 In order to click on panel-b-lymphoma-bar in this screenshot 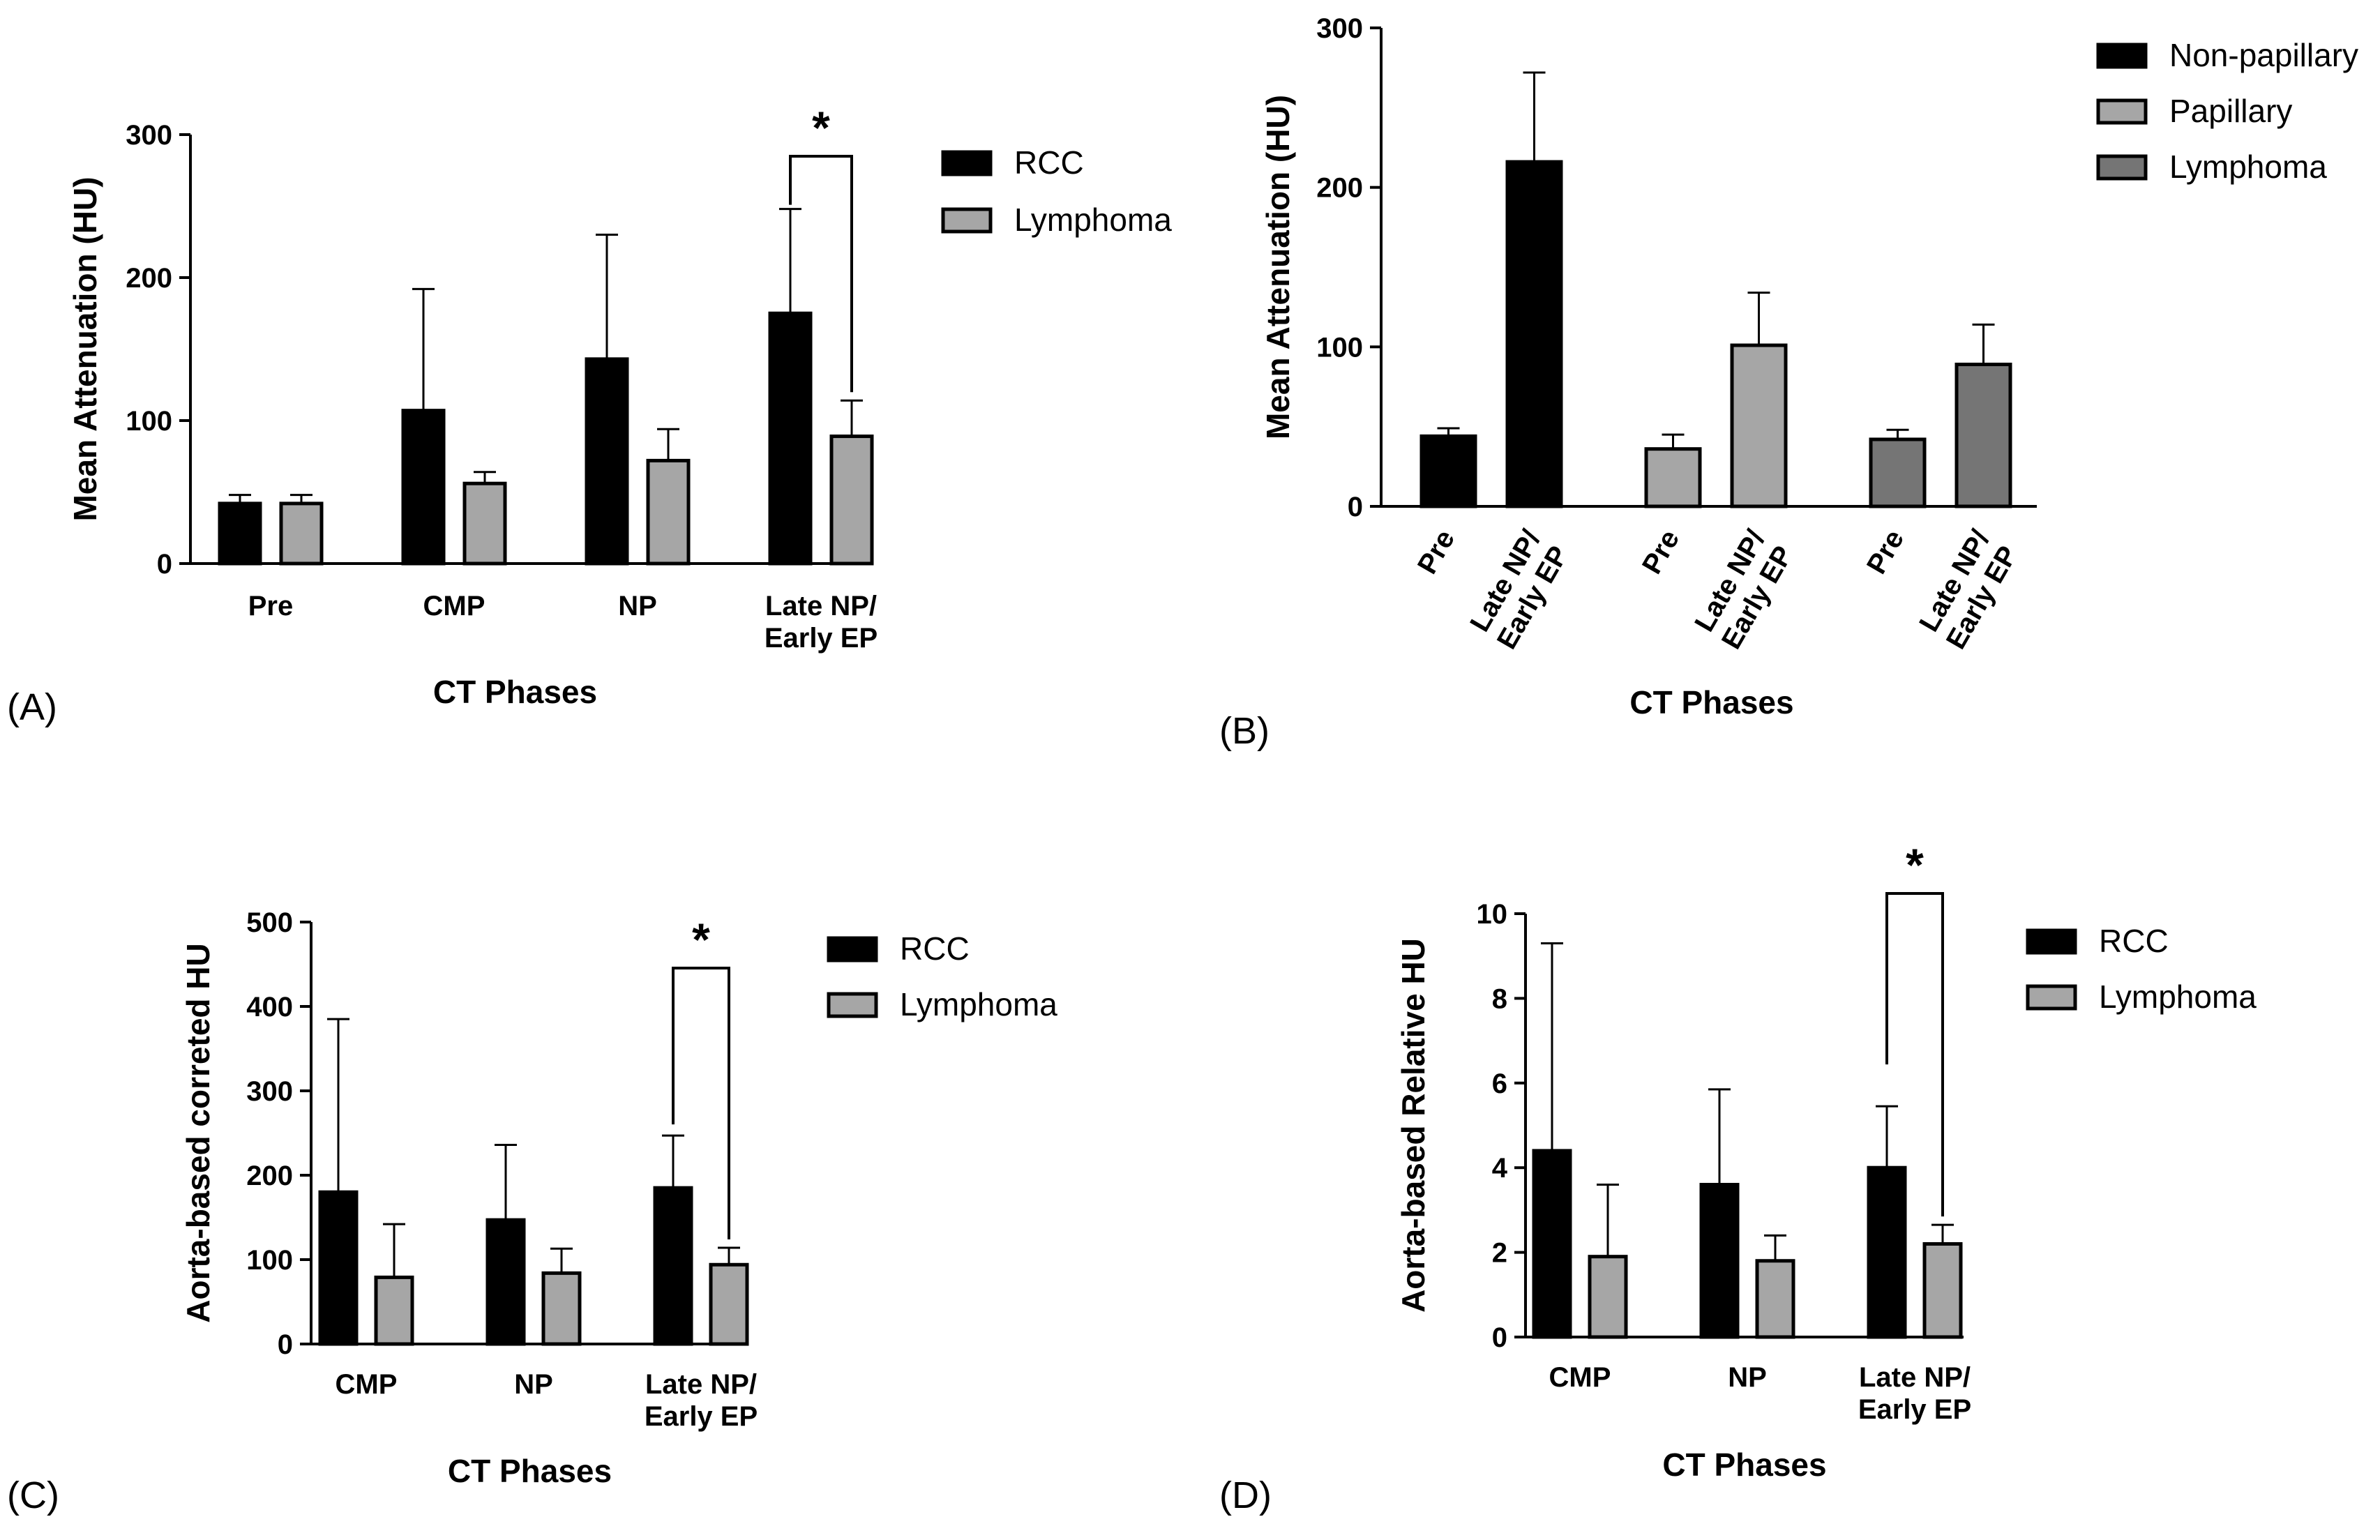, I will do `click(1983, 435)`.